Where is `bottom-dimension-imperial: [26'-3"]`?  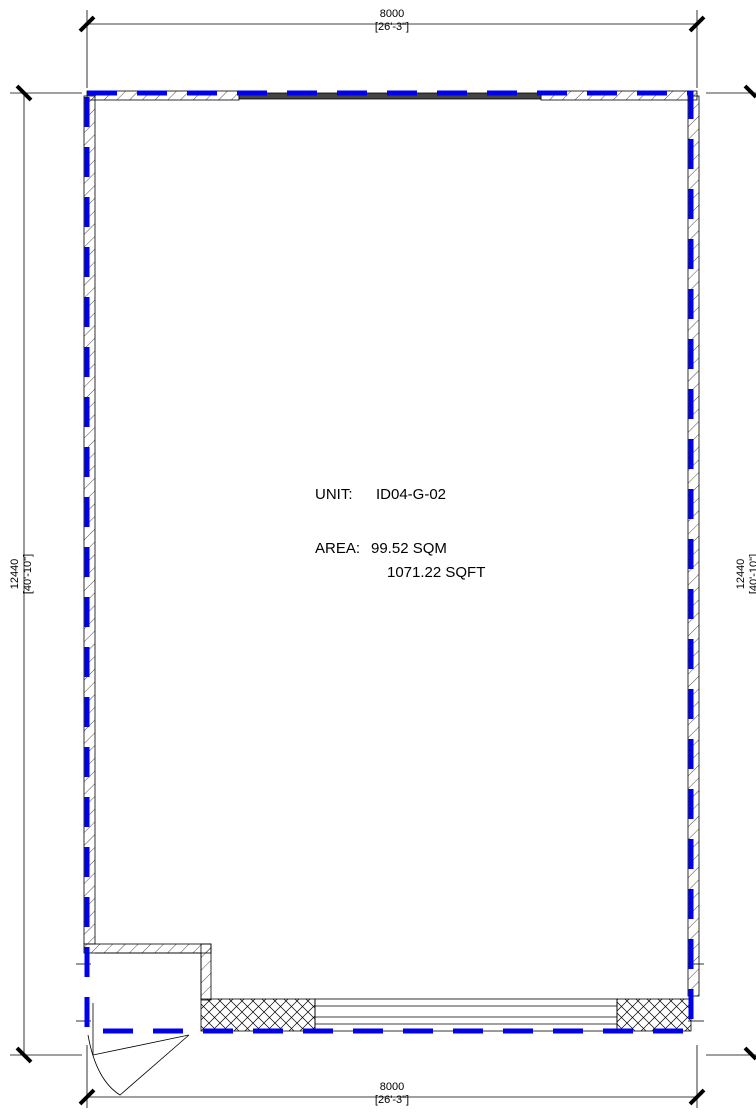 bottom-dimension-imperial: [26'-3"] is located at coordinates (392, 1100).